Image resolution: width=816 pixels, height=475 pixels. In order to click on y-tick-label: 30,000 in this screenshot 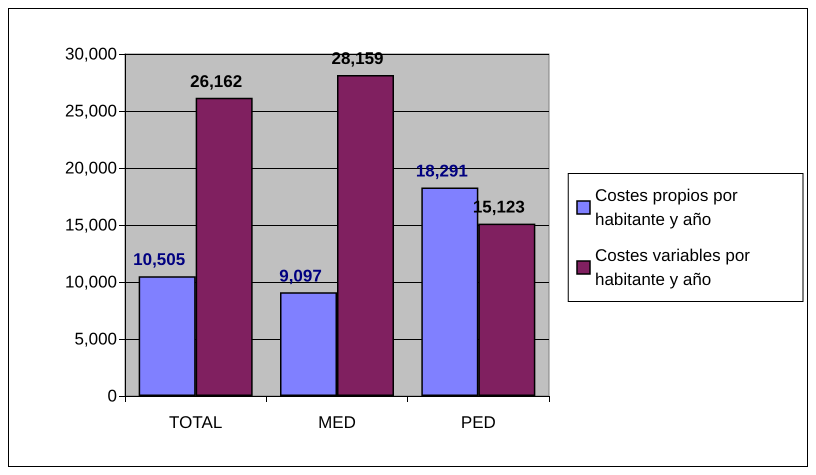, I will do `click(91, 54)`.